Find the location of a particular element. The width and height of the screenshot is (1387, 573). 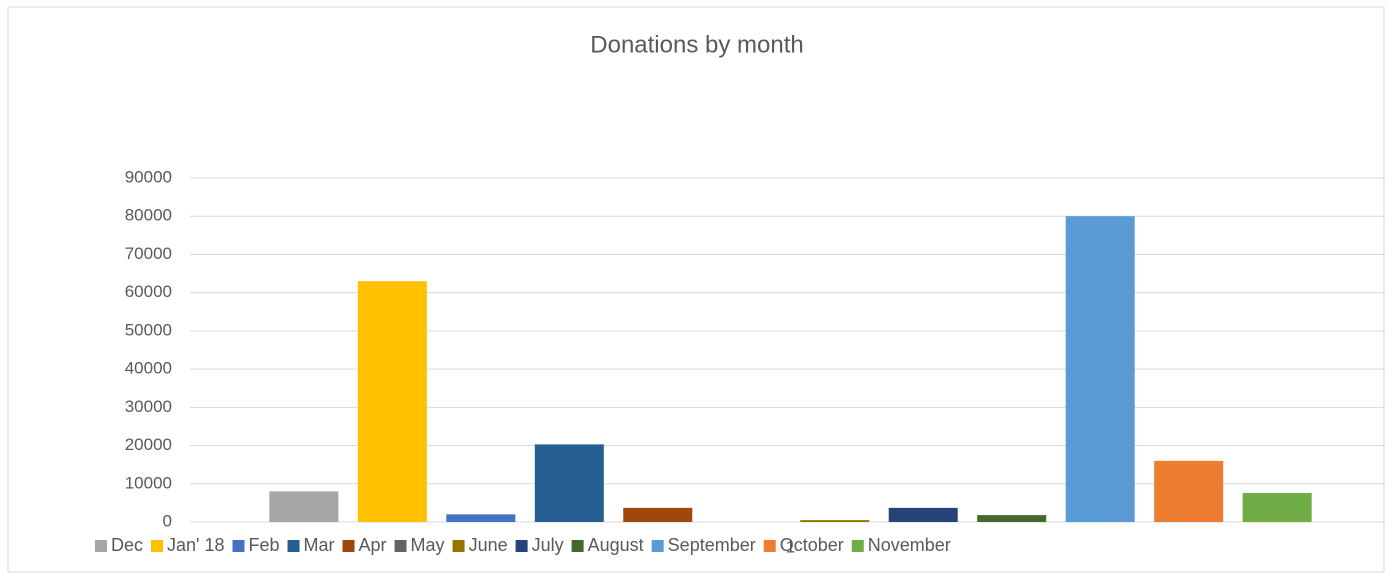

legend-label: July is located at coordinates (548, 545).